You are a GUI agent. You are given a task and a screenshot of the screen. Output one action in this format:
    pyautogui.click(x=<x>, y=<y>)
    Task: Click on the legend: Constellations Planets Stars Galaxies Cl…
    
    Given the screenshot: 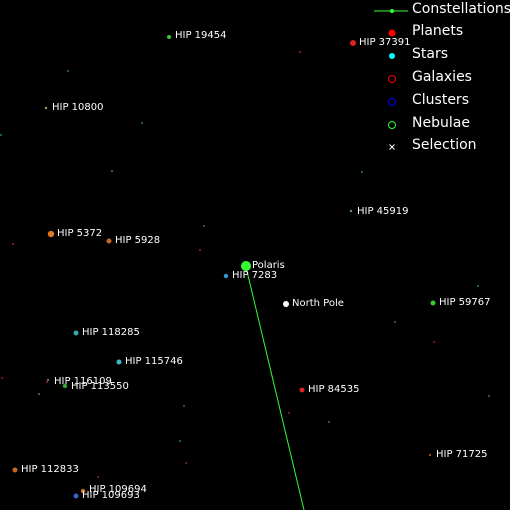 What is the action you would take?
    pyautogui.click(x=440, y=80)
    